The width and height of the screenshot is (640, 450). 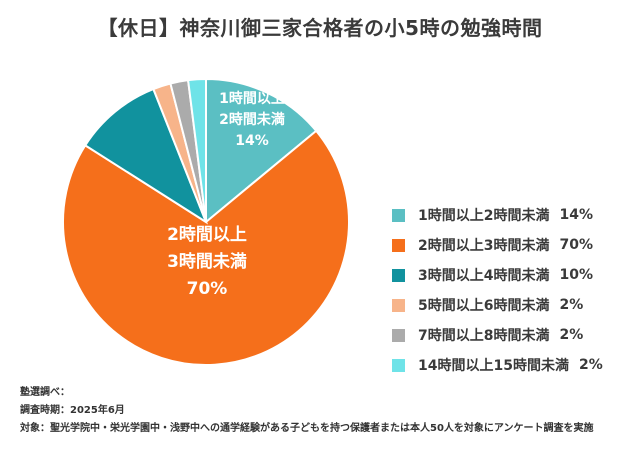 What do you see at coordinates (72, 410) in the screenshot?
I see `footnote-period: 調査時期：2025年6月` at bounding box center [72, 410].